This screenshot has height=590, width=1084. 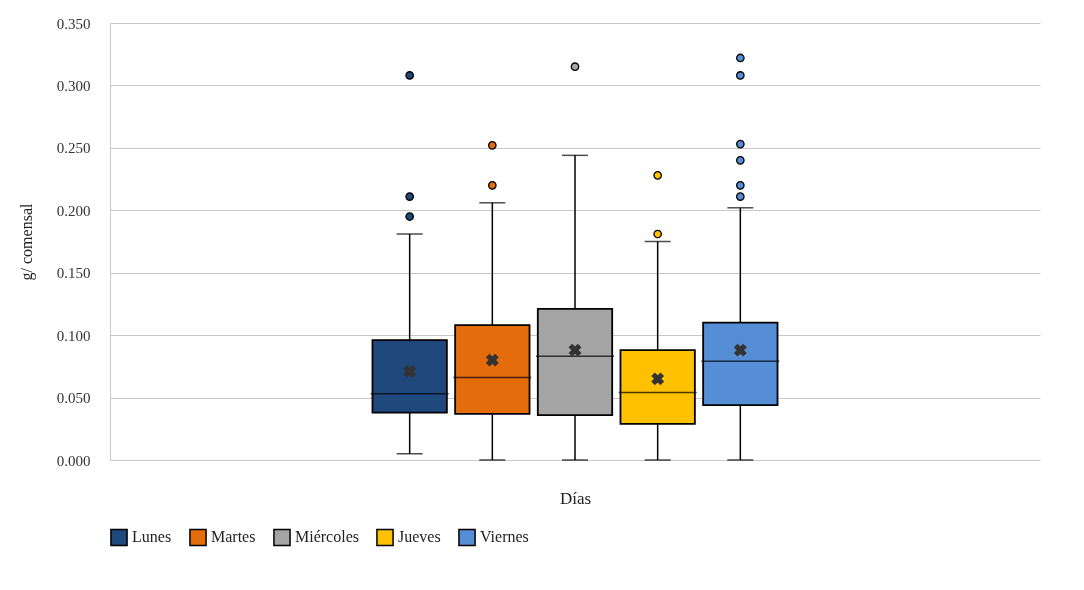 I want to click on legend-label: Miércoles, so click(x=327, y=537).